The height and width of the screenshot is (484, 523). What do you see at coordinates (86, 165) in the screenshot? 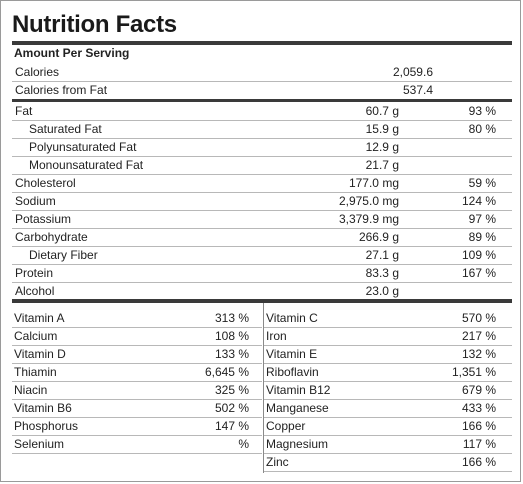
I see `nutrient-label: Monounsaturated Fat` at bounding box center [86, 165].